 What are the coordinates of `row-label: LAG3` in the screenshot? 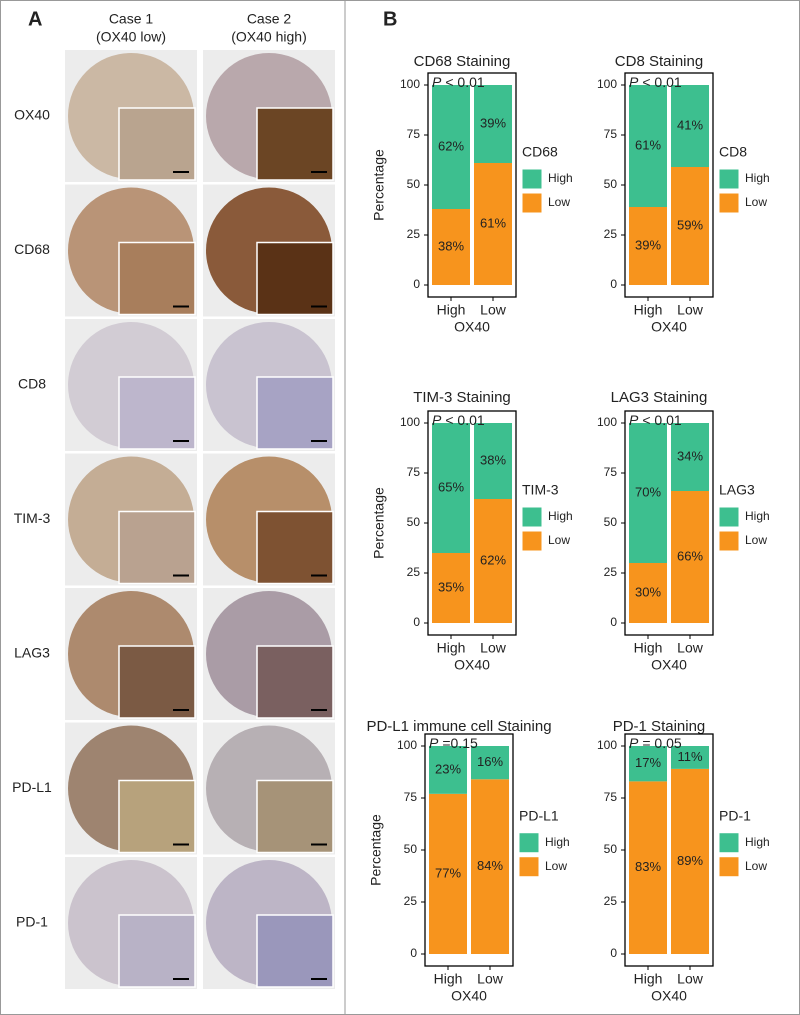 It's located at (32, 653).